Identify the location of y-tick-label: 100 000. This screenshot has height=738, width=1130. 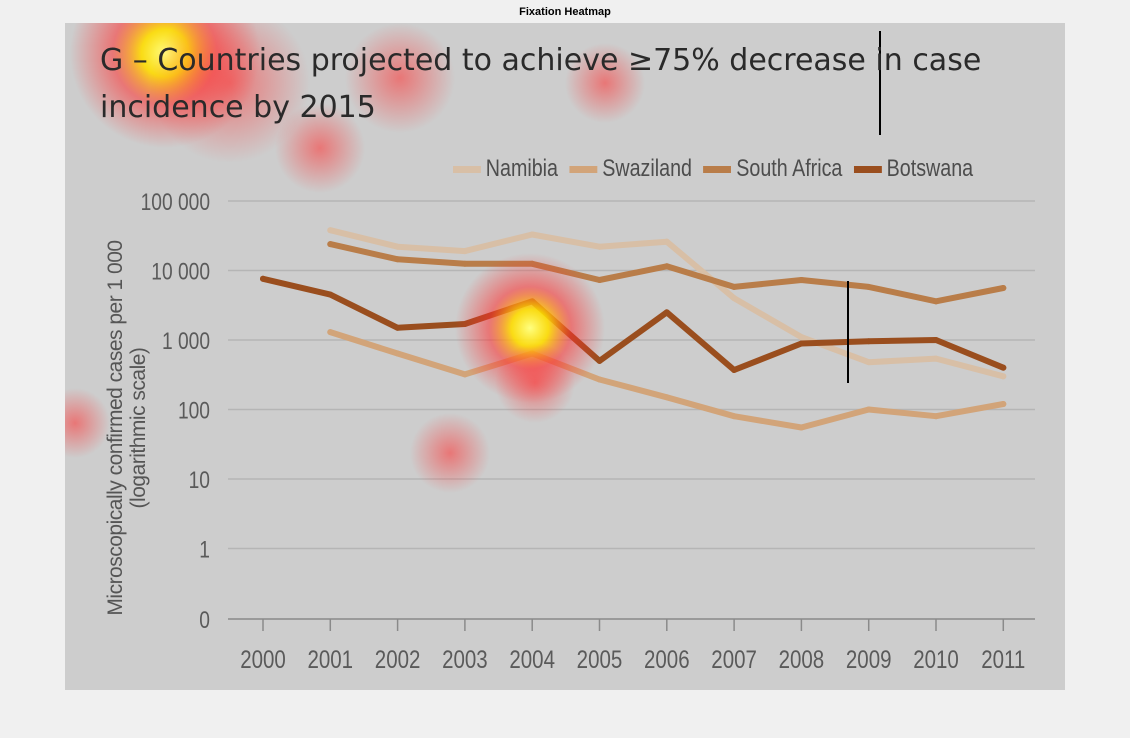
(175, 202).